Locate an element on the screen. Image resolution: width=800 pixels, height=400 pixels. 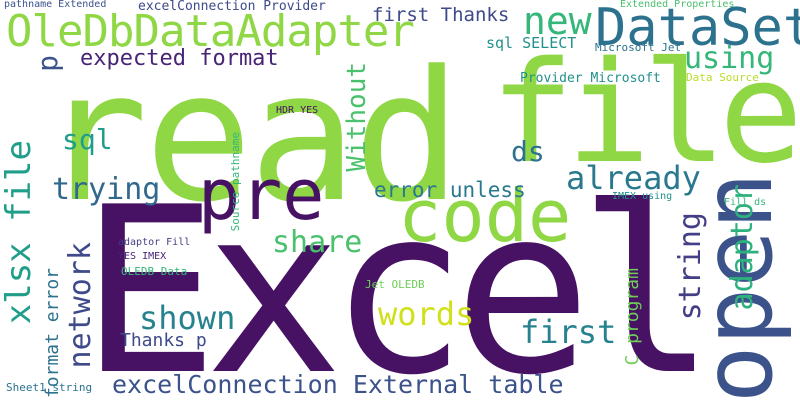
word-dataset: DataSet is located at coordinates (697, 29).